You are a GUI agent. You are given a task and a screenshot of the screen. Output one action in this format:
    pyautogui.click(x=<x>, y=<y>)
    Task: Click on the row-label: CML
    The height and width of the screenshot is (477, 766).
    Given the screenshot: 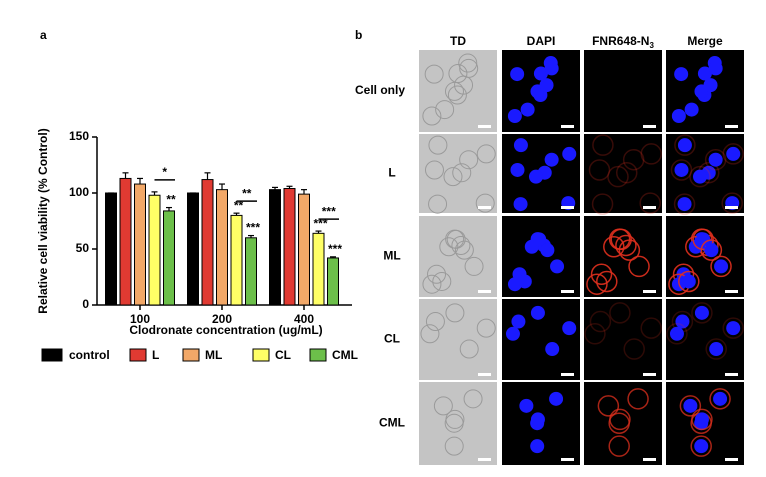 What is the action you would take?
    pyautogui.click(x=392, y=423)
    